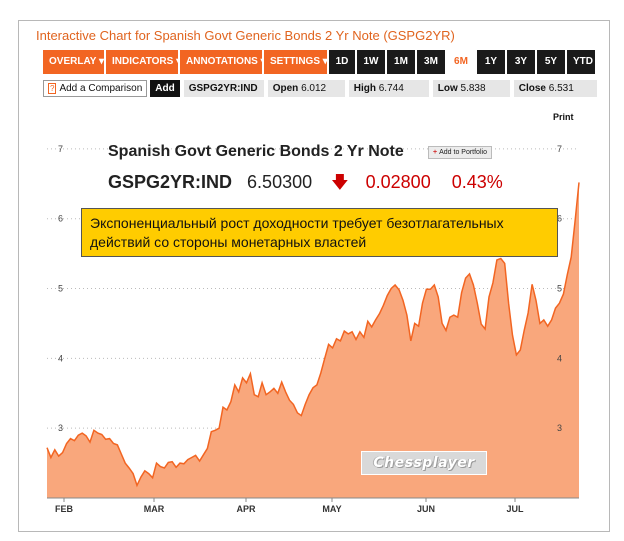 This screenshot has width=624, height=541. I want to click on high-label: High, so click(364, 88).